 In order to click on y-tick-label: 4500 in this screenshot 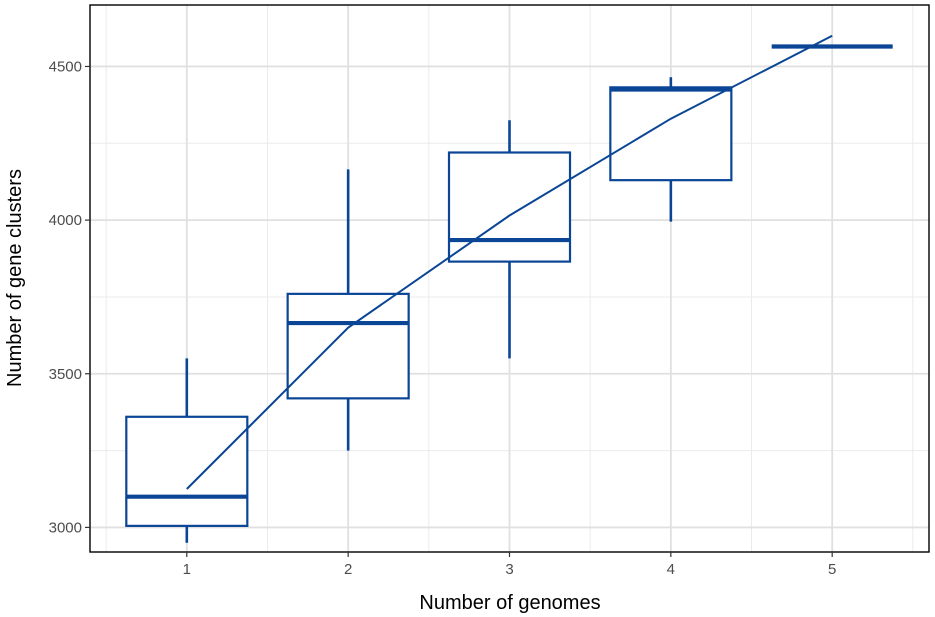, I will do `click(65, 66)`.